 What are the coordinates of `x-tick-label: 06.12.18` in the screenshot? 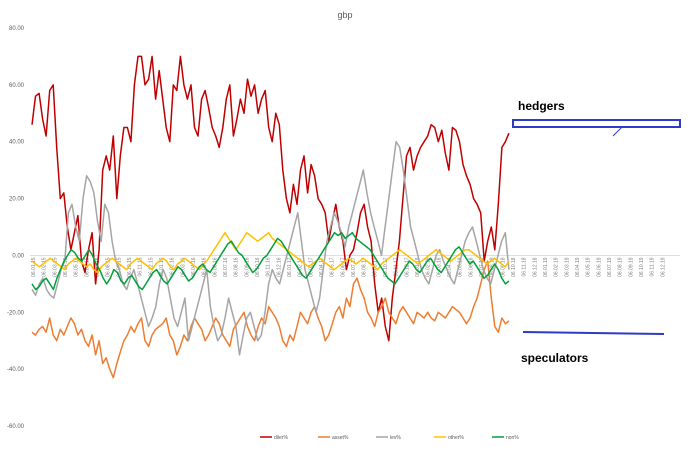 It's located at (535, 267).